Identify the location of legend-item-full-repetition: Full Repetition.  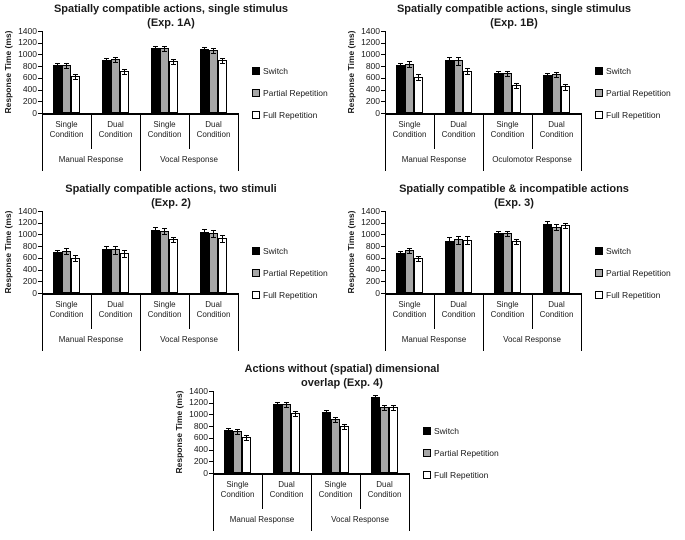
(290, 295).